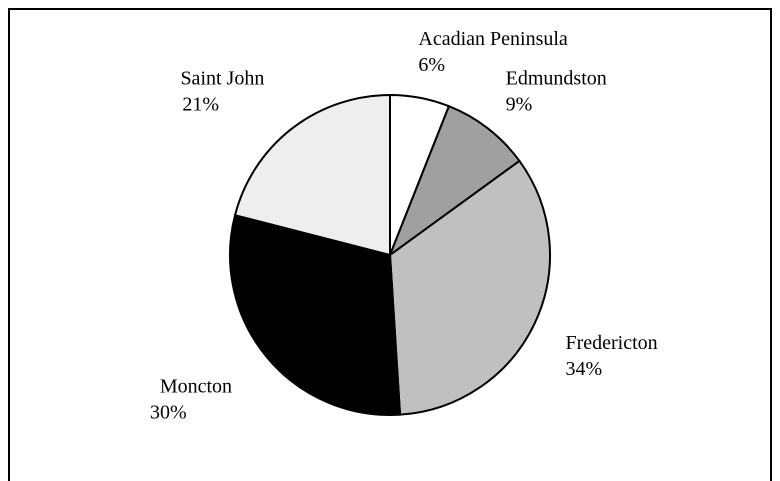 The height and width of the screenshot is (481, 780). What do you see at coordinates (196, 386) in the screenshot?
I see `slice-label: Moncton` at bounding box center [196, 386].